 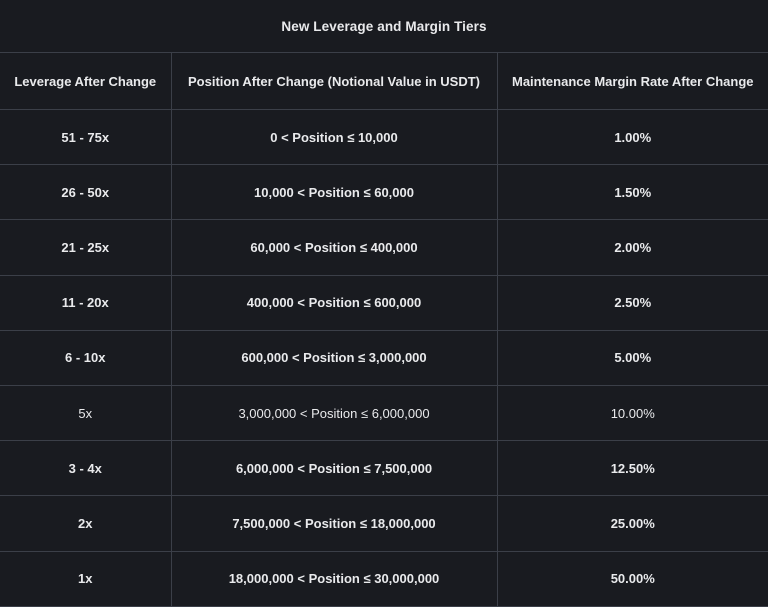 What do you see at coordinates (85, 247) in the screenshot?
I see `leverage-cell: 21 - 25x` at bounding box center [85, 247].